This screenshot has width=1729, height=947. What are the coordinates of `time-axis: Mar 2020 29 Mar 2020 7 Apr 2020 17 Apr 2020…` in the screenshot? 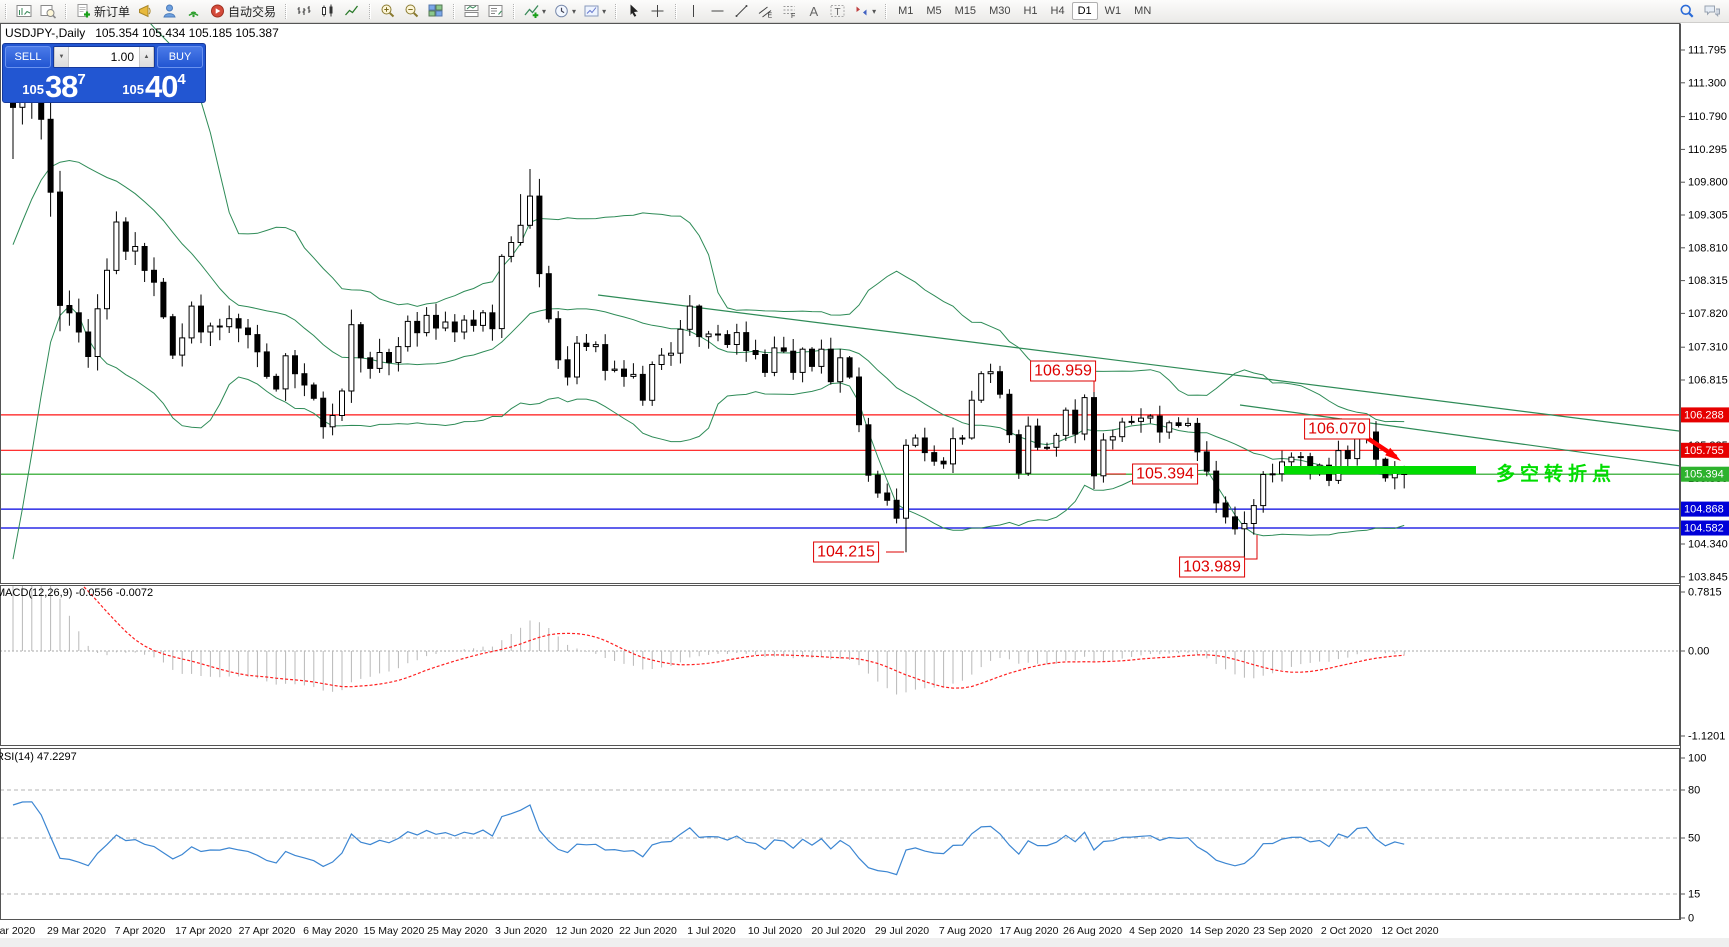 It's located at (719, 931).